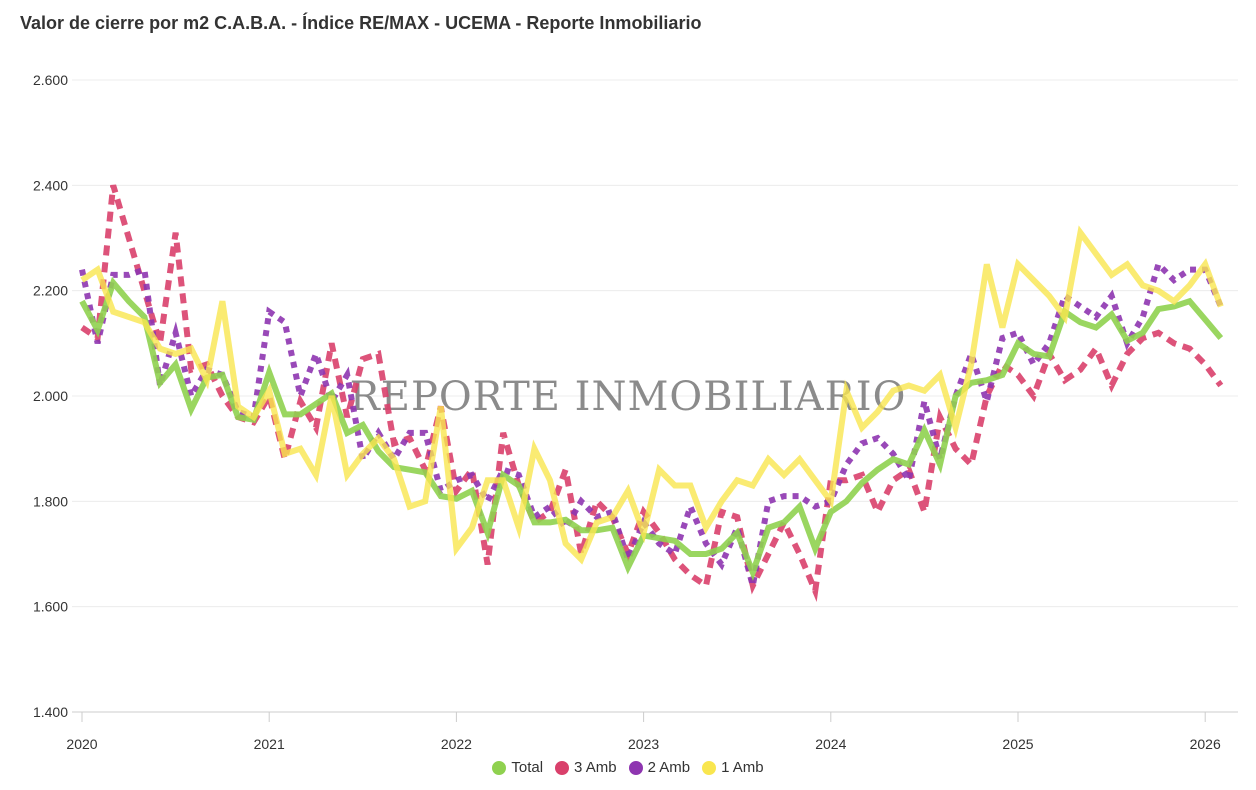  I want to click on legend: Total 3 Amb 2 Amb 1 Amb, so click(628, 769).